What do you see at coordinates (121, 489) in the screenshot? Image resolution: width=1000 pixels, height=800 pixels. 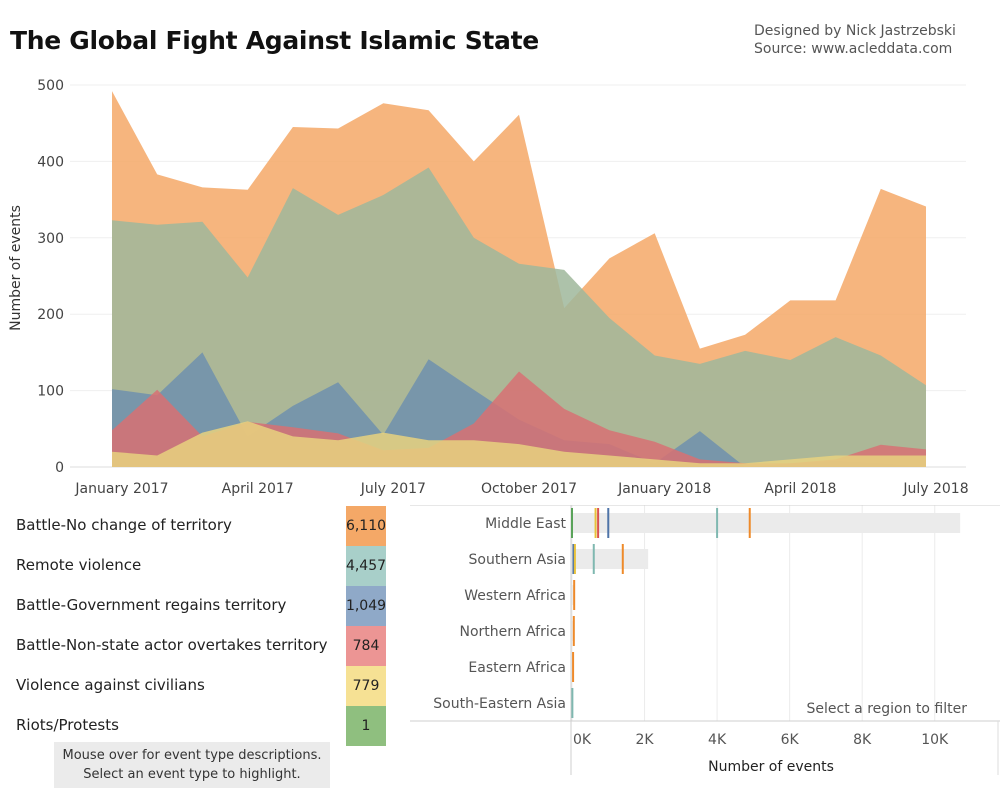 I see `area-chart-x-tick-label: January 2017` at bounding box center [121, 489].